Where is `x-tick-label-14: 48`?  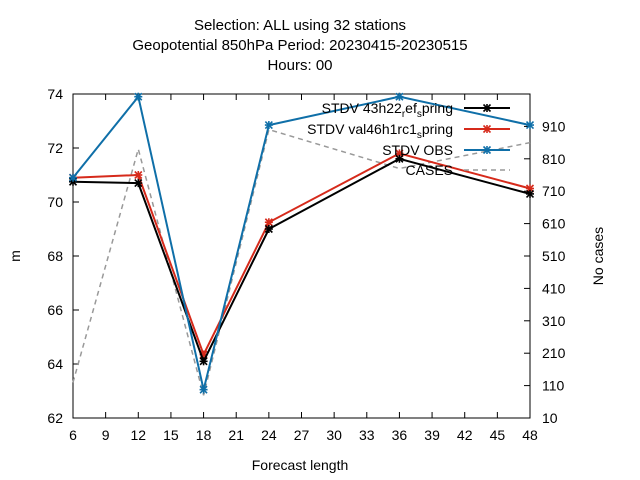 x-tick-label-14: 48 is located at coordinates (530, 435).